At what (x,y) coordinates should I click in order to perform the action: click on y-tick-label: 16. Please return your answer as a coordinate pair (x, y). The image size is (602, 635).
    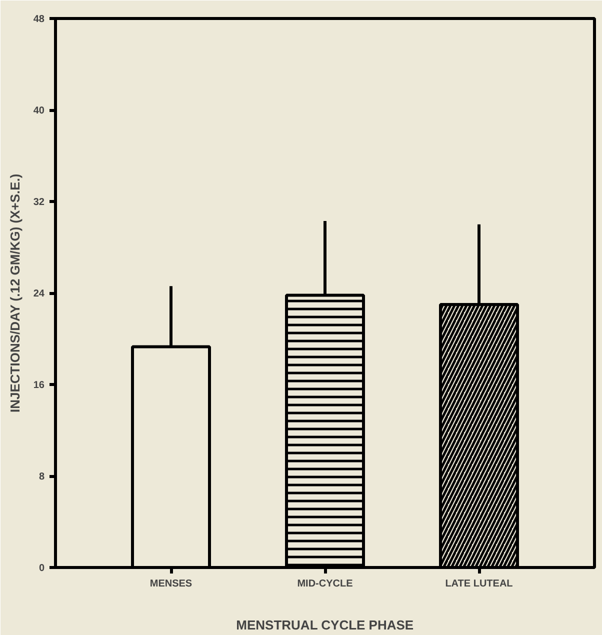
    Looking at the image, I should click on (39, 385).